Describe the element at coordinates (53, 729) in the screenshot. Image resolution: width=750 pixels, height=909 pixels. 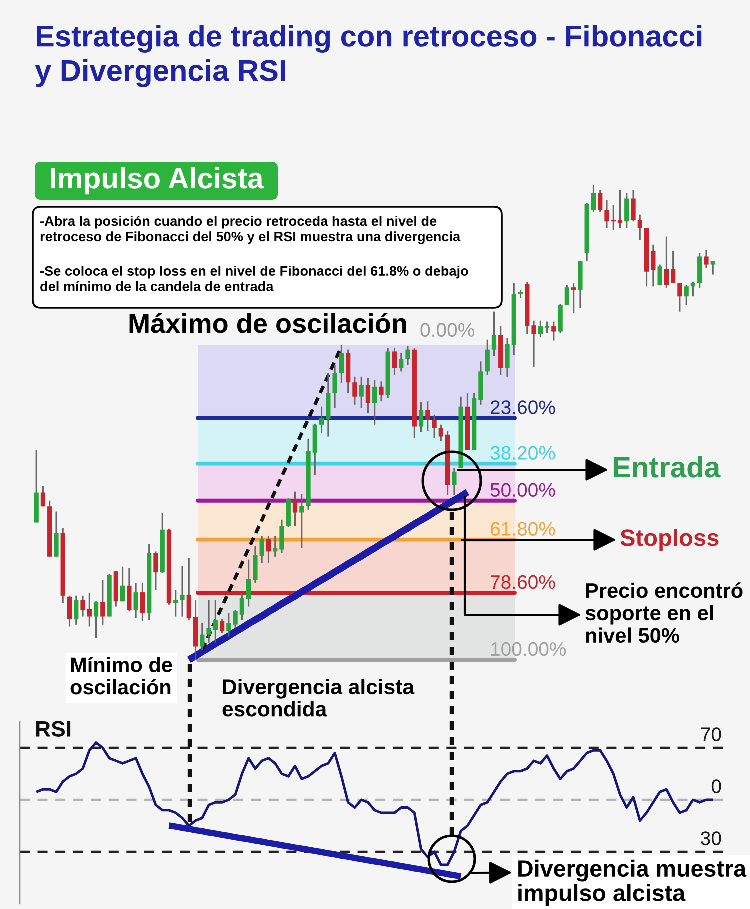
I see `chart-title: RSI` at that location.